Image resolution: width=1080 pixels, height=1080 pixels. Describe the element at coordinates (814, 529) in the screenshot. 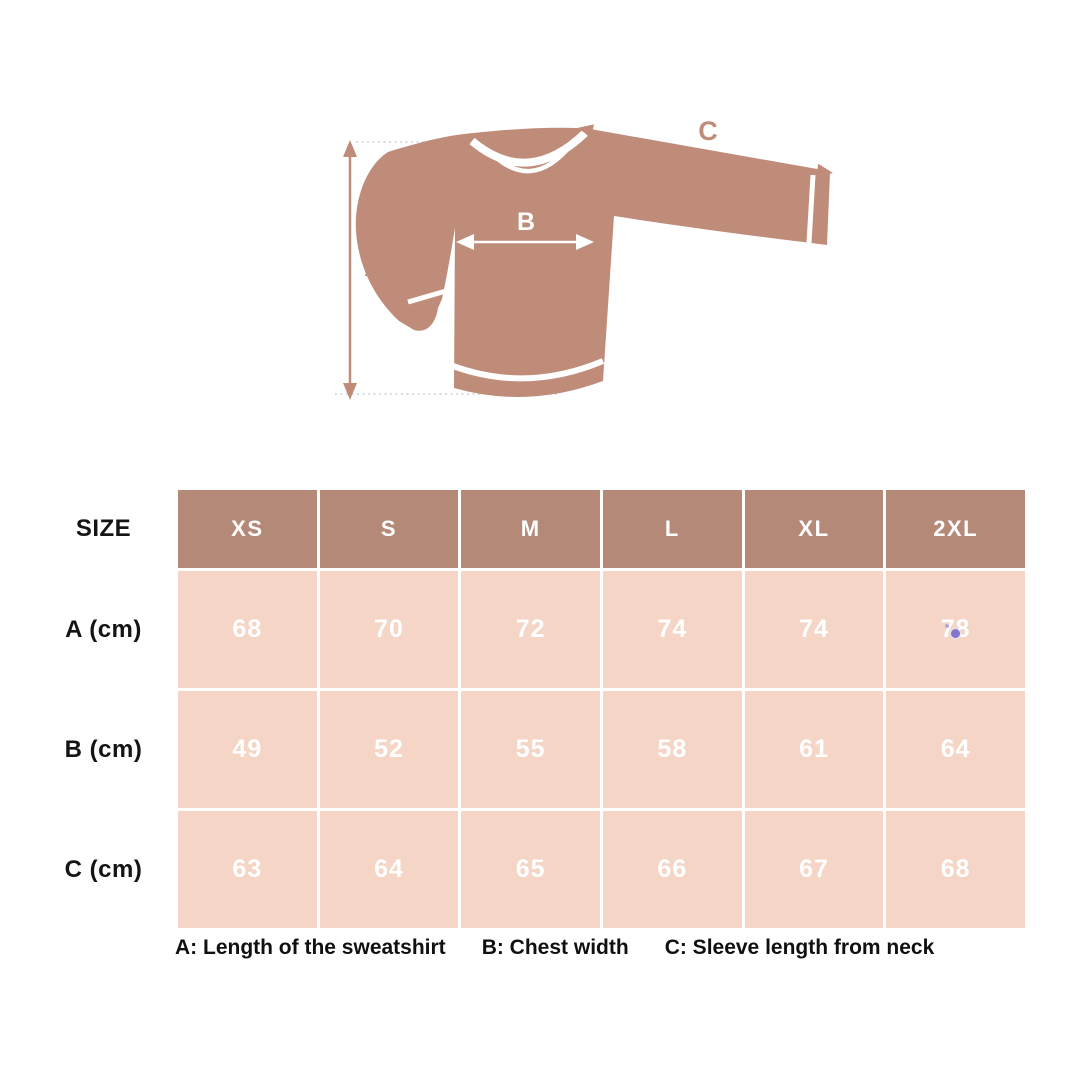

I see `column-header-xl: XL` at that location.